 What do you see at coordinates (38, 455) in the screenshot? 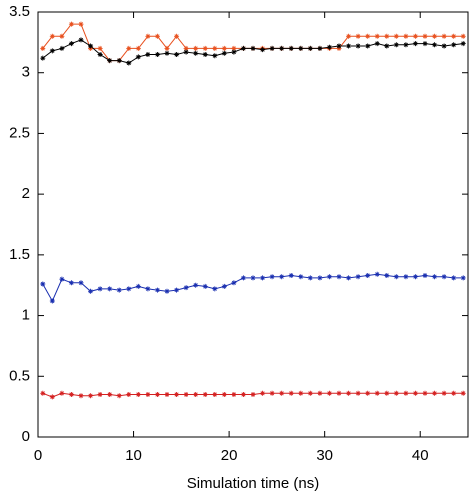
I see `x-tick-label: 0` at bounding box center [38, 455].